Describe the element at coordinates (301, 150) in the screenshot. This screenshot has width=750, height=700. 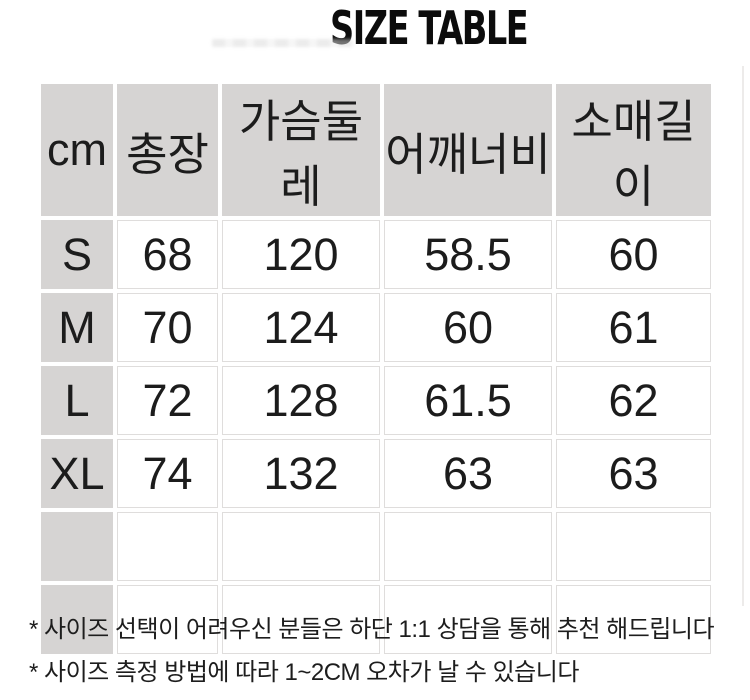
I see `col-header-chest: 가슴둘레` at that location.